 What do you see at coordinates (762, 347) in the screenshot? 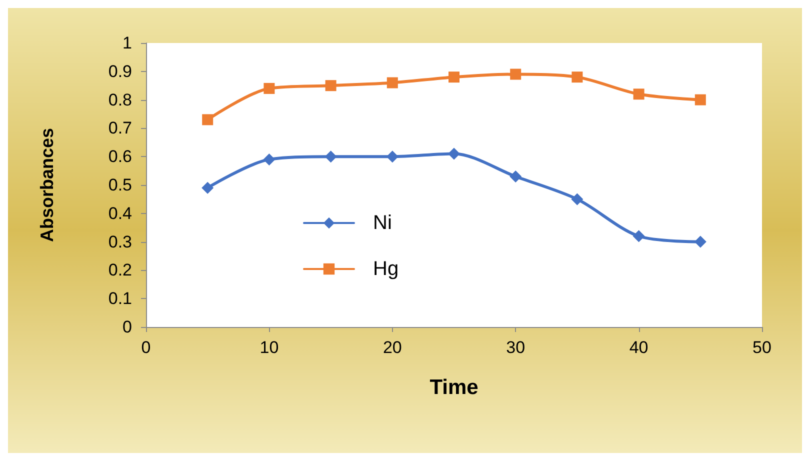
I see `x-tick-label: 50` at bounding box center [762, 347].